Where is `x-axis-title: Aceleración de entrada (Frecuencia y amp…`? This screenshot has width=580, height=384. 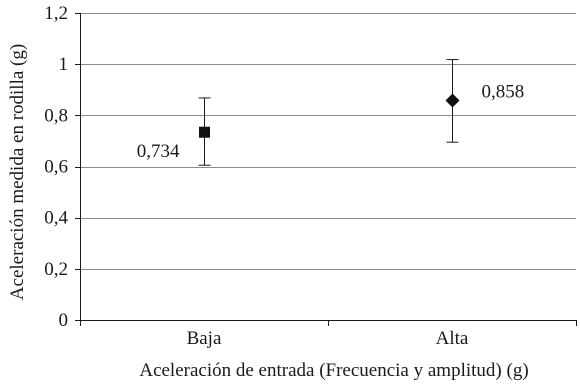
x-axis-title: Aceleración de entrada (Frecuencia y amp… is located at coordinates (333, 370).